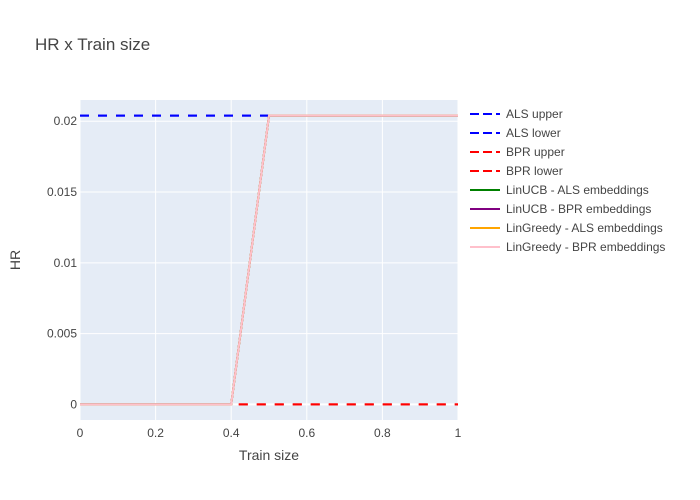 This screenshot has height=500, width=700. What do you see at coordinates (66, 263) in the screenshot?
I see `y-tick-label: 0.01` at bounding box center [66, 263].